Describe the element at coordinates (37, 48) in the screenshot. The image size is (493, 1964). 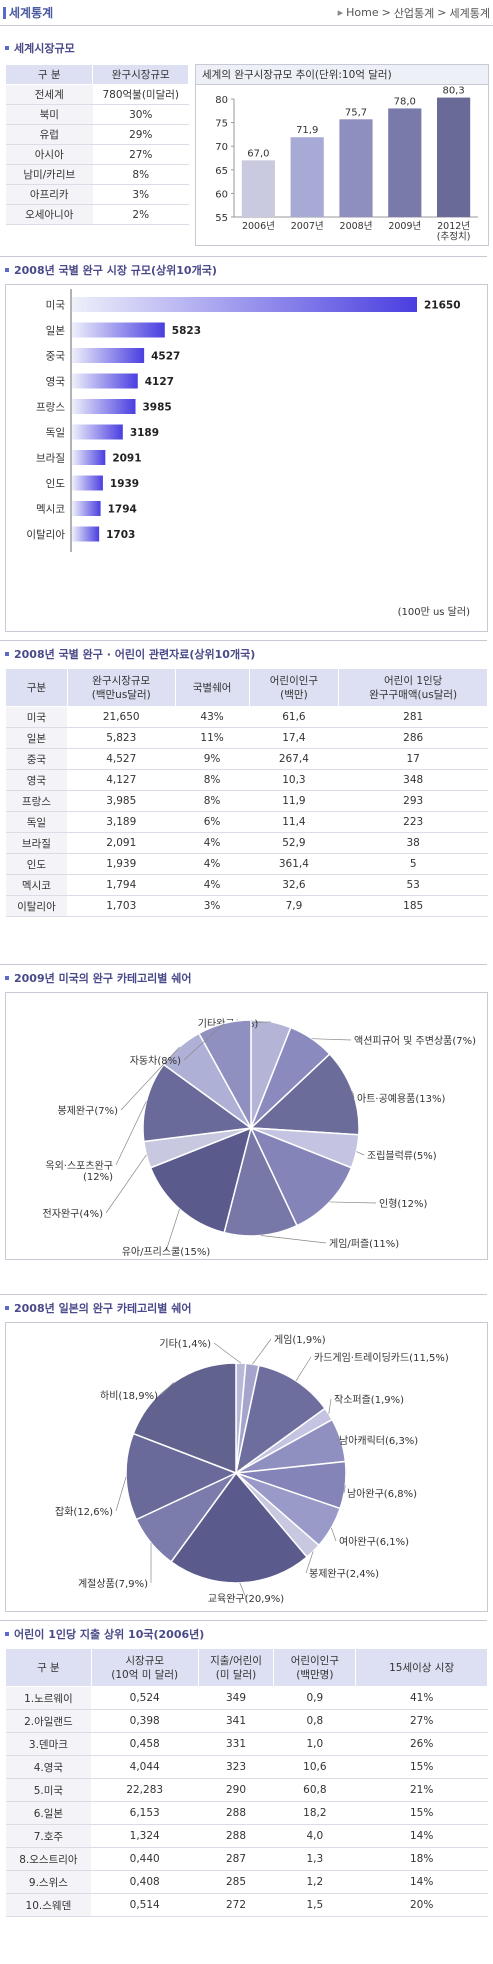
I see `section-title-market-size: 세계시장규모` at that location.